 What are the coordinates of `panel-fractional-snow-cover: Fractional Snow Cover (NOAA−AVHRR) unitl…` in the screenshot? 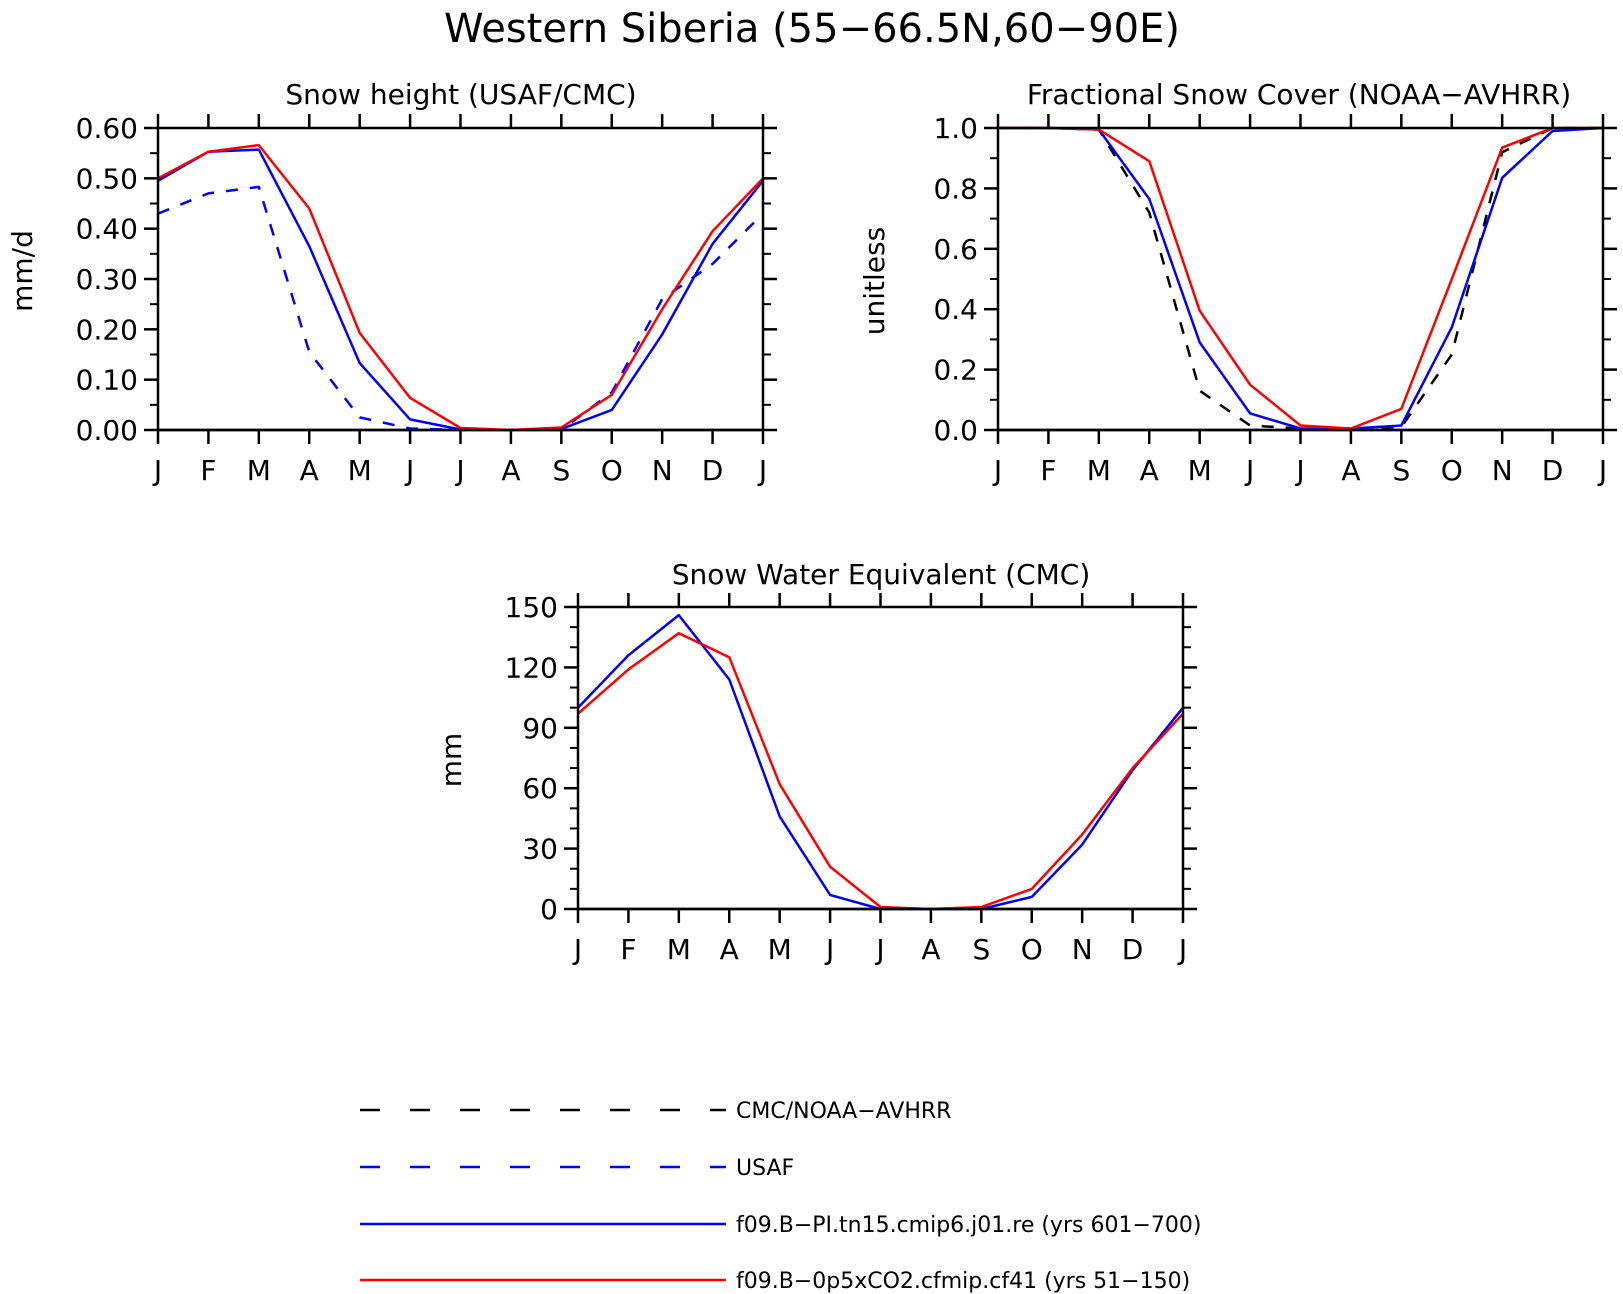 It's located at (1237, 282).